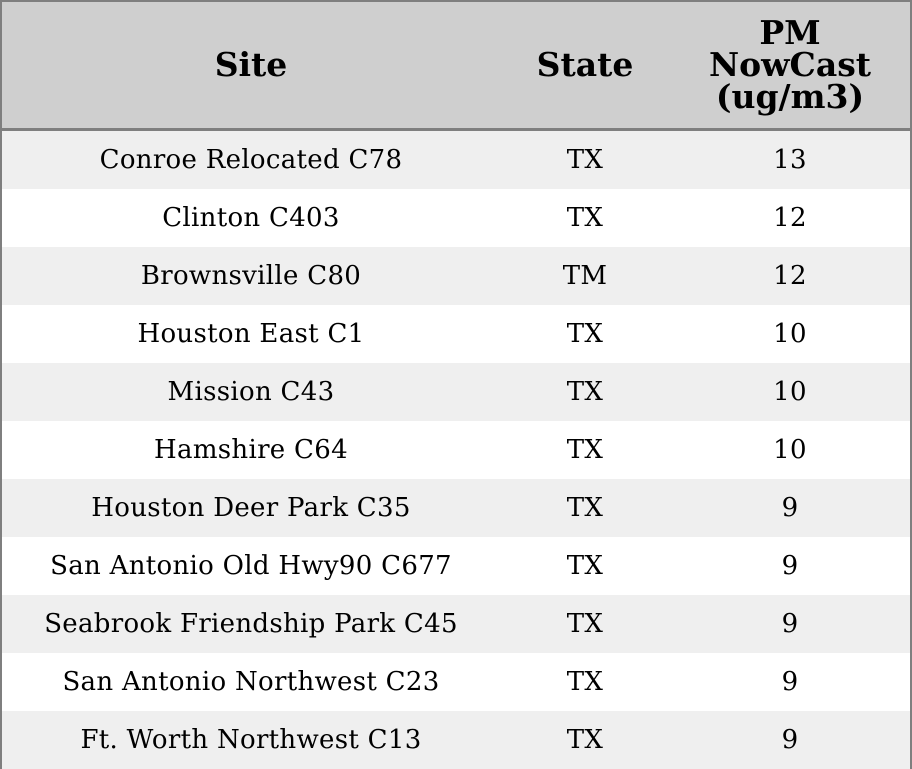 This screenshot has width=912, height=769. What do you see at coordinates (790, 159) in the screenshot?
I see `cell-pm-nowcast: 13` at bounding box center [790, 159].